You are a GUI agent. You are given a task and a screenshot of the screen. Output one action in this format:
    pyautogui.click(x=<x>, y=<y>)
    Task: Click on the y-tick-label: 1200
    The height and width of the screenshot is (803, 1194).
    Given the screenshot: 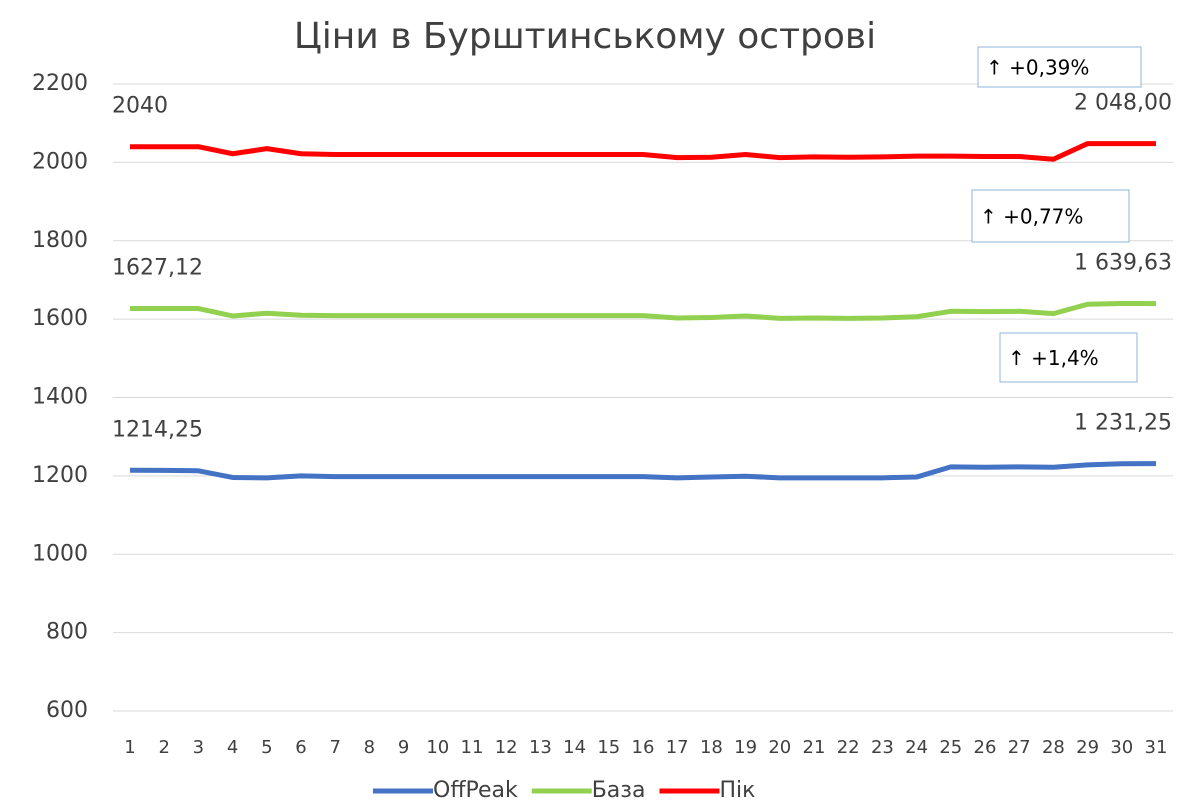 What is the action you would take?
    pyautogui.click(x=60, y=475)
    